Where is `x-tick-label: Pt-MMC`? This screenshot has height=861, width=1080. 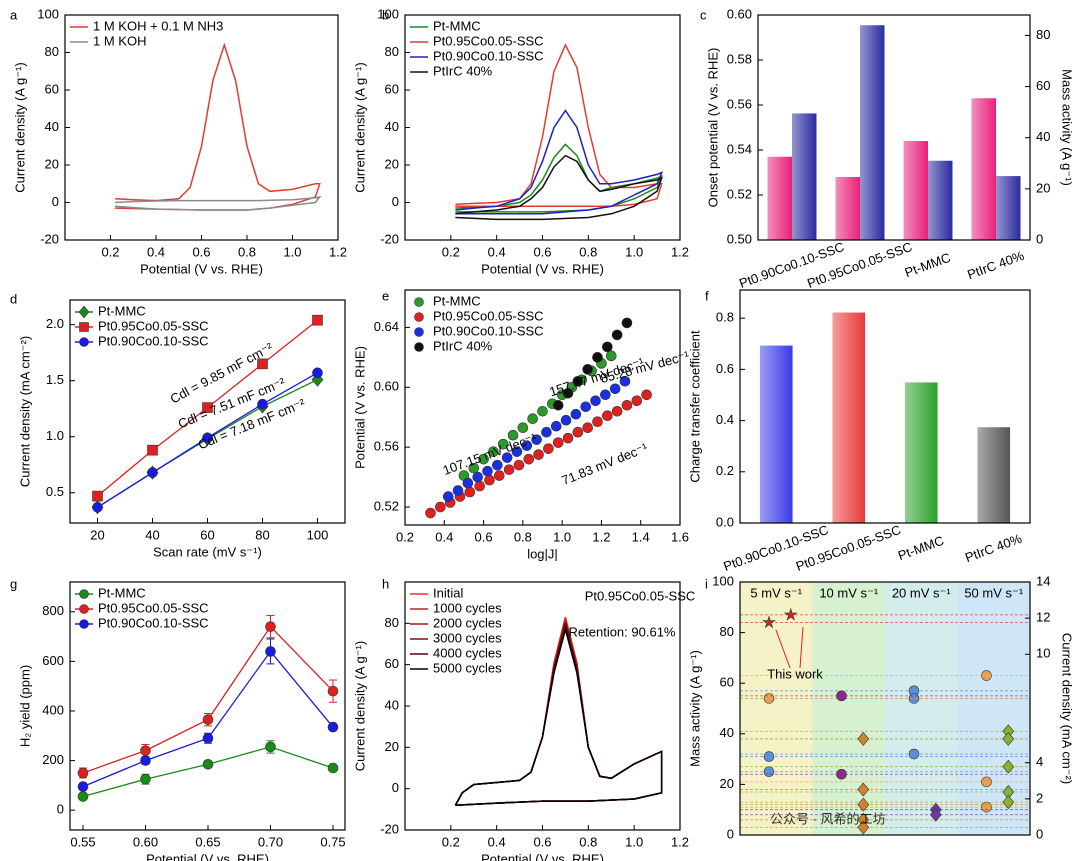 x-tick-label: Pt-MMC is located at coordinates (921, 548).